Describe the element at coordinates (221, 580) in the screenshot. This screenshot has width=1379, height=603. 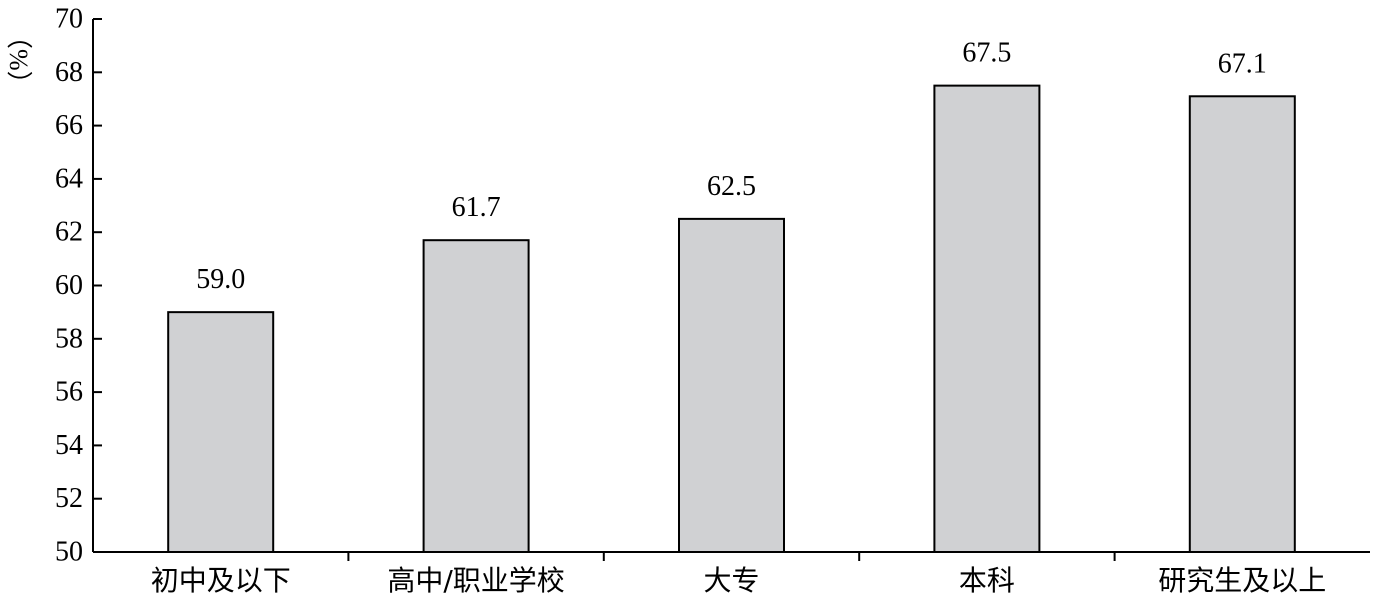
I see `category-label: 初中及以下` at that location.